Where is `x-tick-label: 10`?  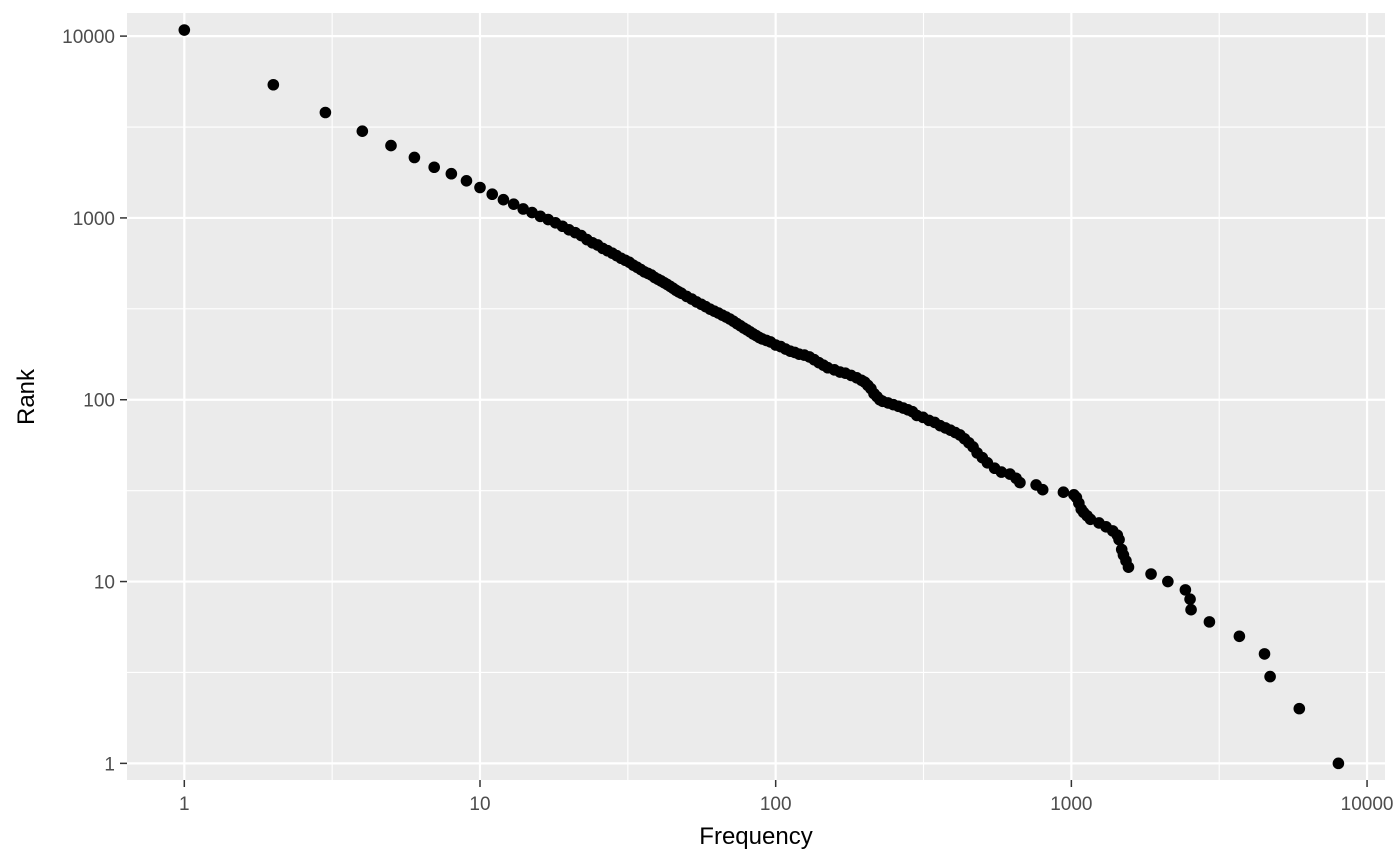 x-tick-label: 10 is located at coordinates (479, 804).